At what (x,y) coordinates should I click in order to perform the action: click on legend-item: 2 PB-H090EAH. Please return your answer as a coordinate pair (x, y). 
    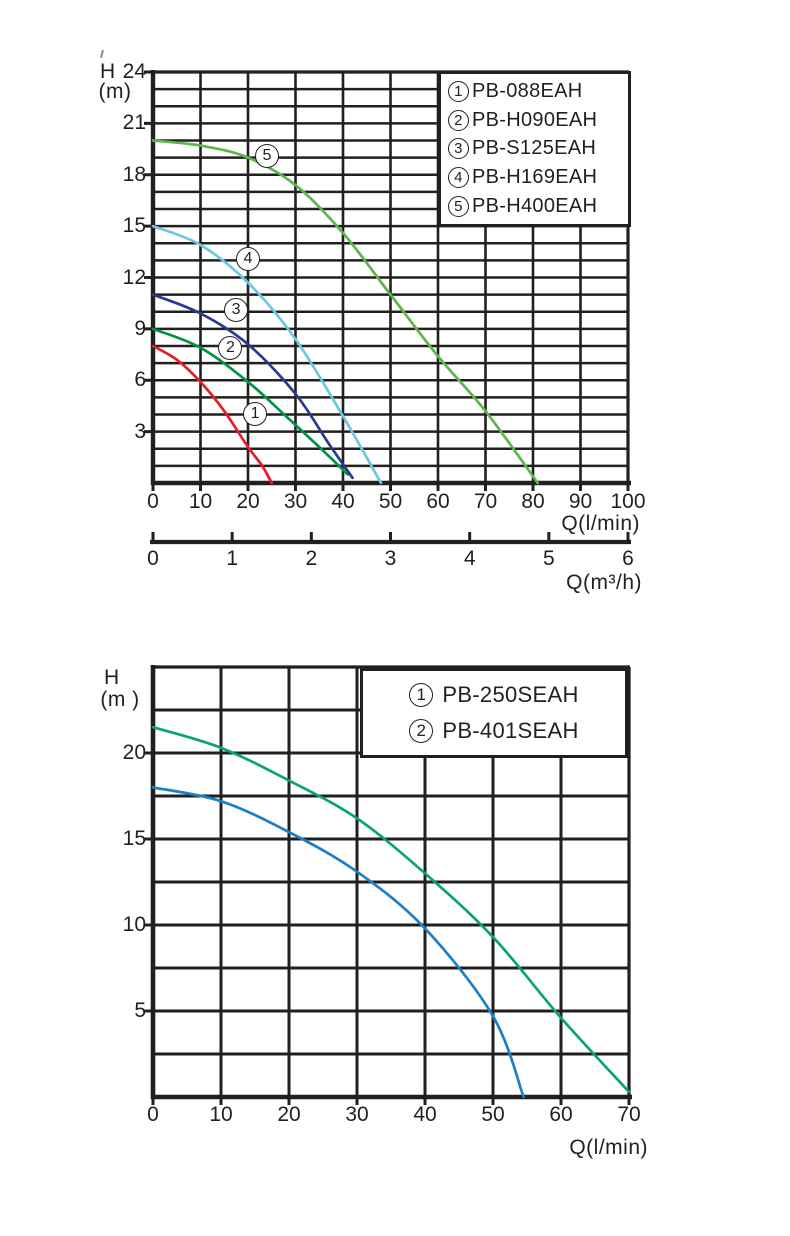
    Looking at the image, I should click on (538, 120).